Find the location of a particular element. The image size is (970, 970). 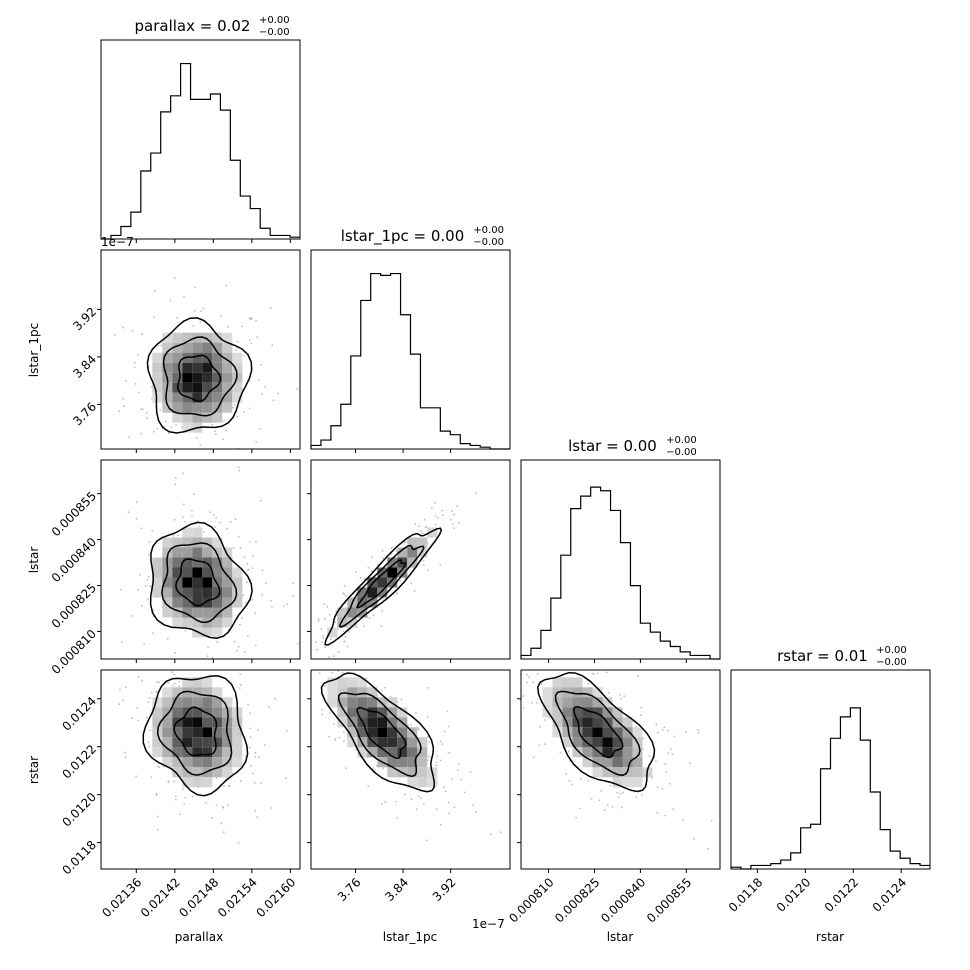

density-panel-parallax-lstar_1pc is located at coordinates (200, 354).